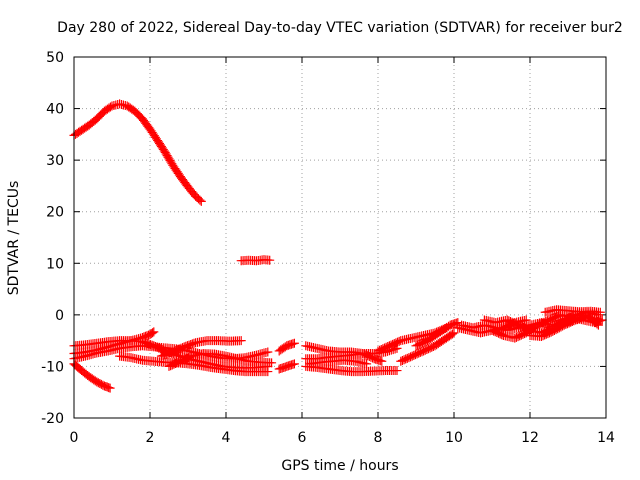 The width and height of the screenshot is (640, 480). Describe the element at coordinates (339, 466) in the screenshot. I see `x-axis-title: GPS time / hours` at that location.